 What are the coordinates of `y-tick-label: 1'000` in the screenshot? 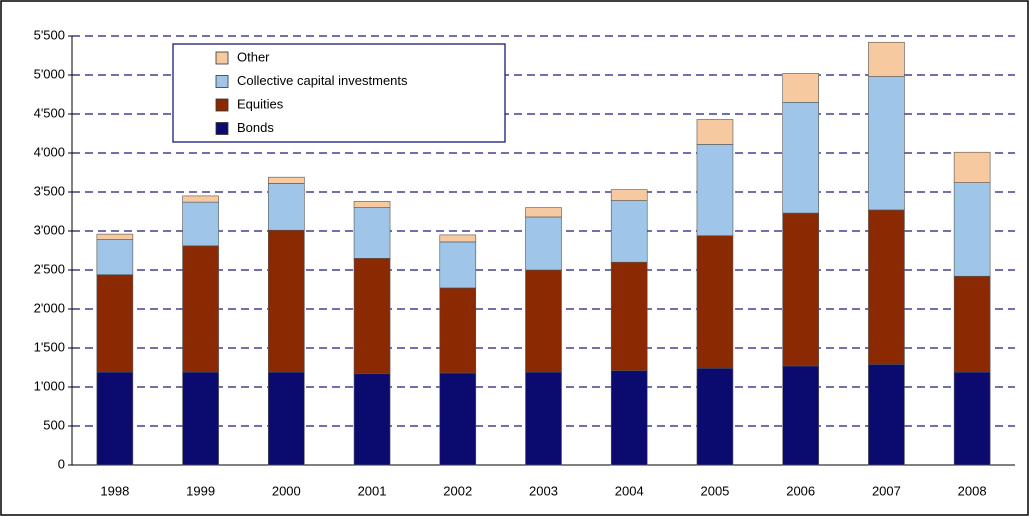 It's located at (49, 385).